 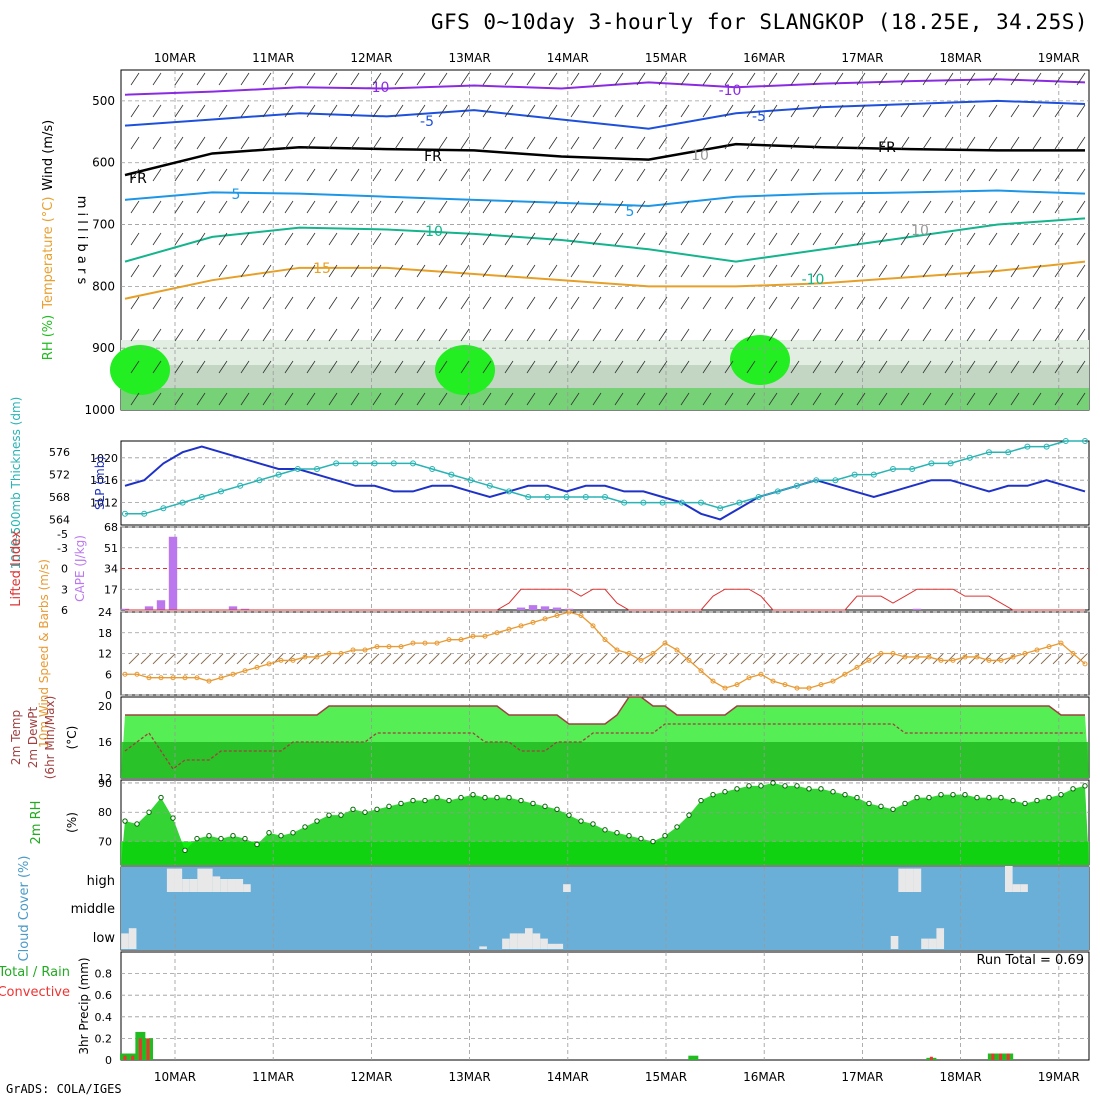 What do you see at coordinates (105, 654) in the screenshot?
I see `wind-tick-label: 12` at bounding box center [105, 654].